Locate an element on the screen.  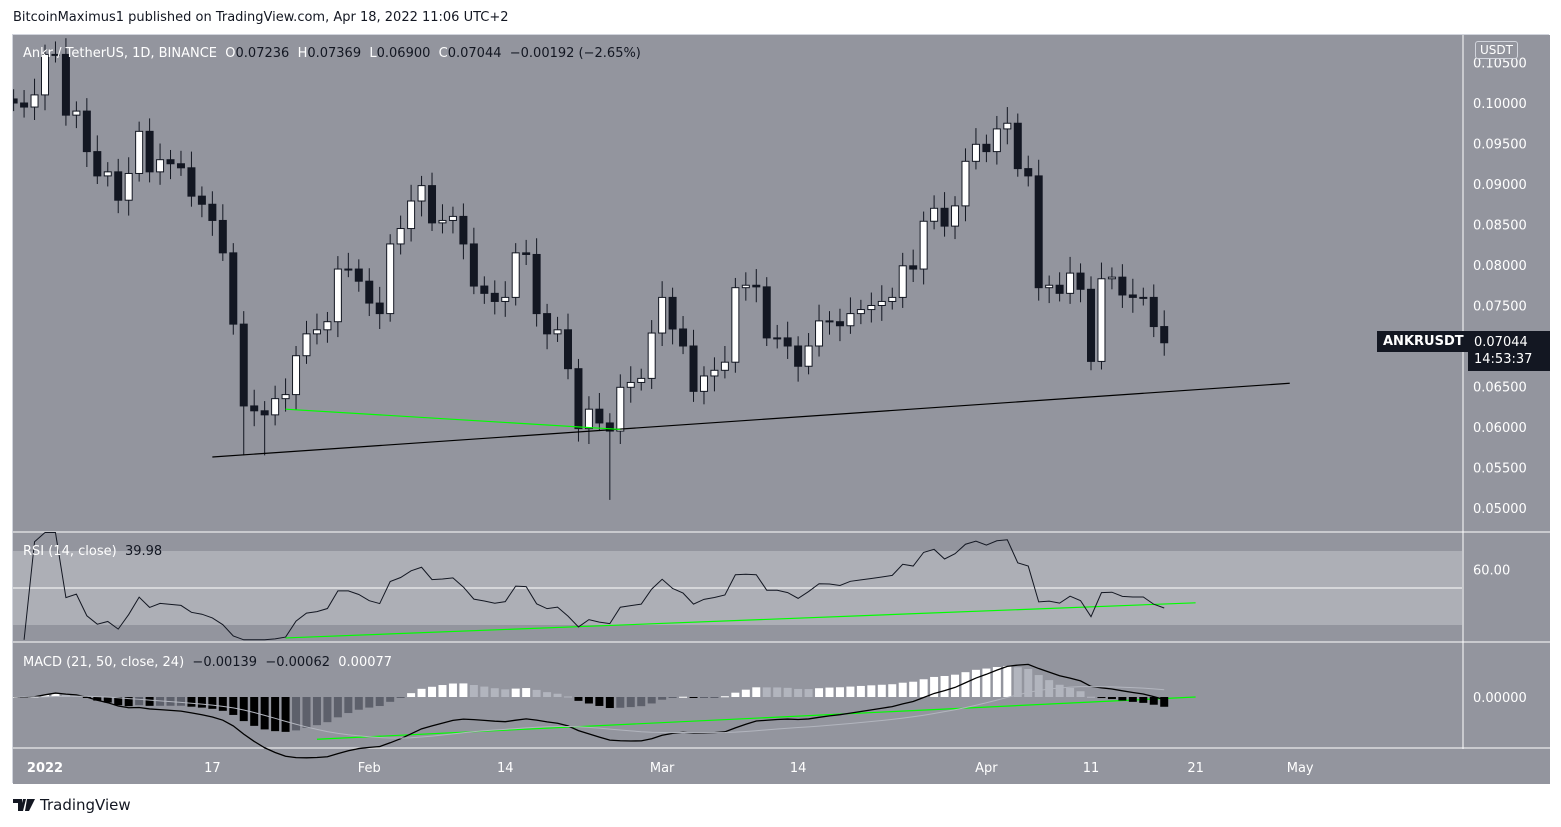
last-price-tag: 0.07044 14:53:37 is located at coordinates (1509, 351).